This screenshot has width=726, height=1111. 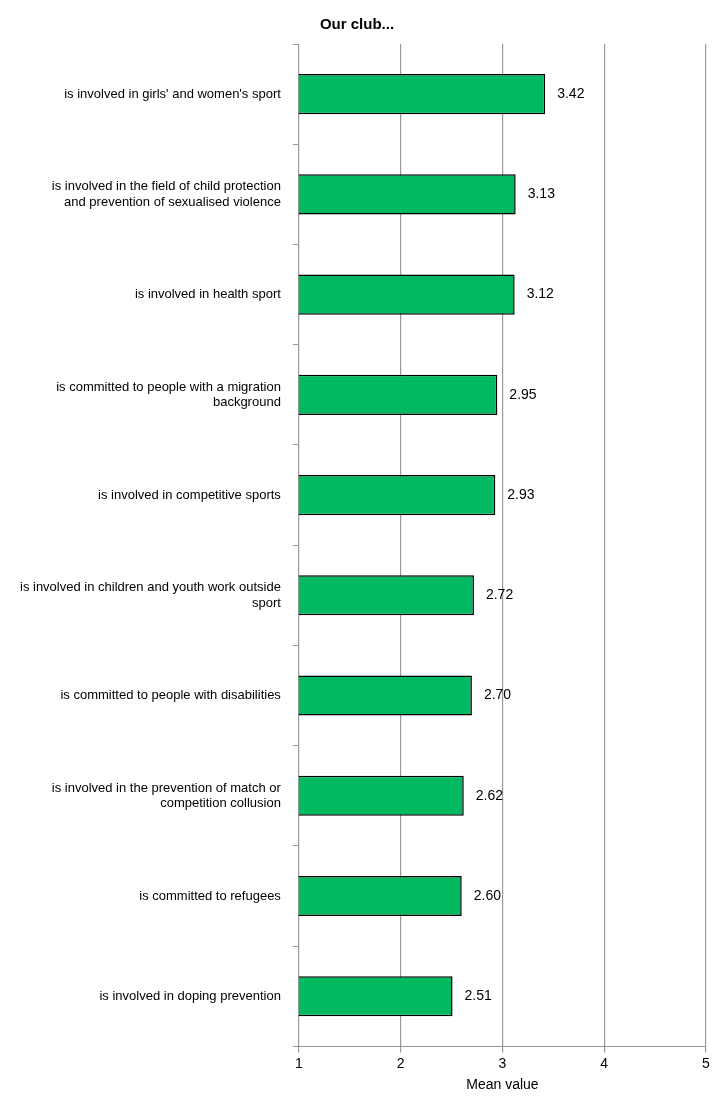 I want to click on y-tick-label: is committed to people with disabilities, so click(x=171, y=695).